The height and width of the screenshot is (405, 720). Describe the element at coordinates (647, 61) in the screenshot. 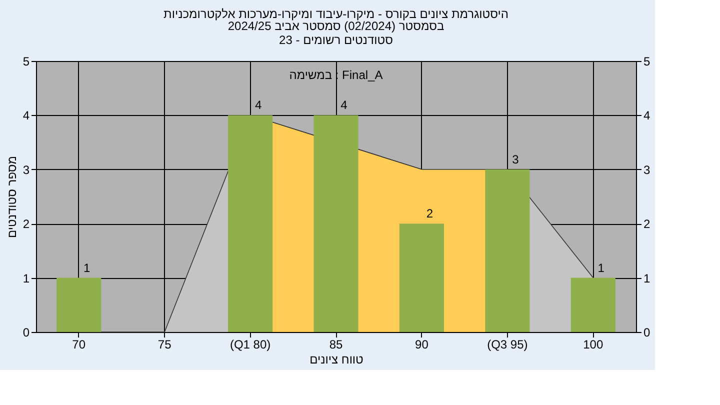

I see `y2-tick-label: 5` at that location.